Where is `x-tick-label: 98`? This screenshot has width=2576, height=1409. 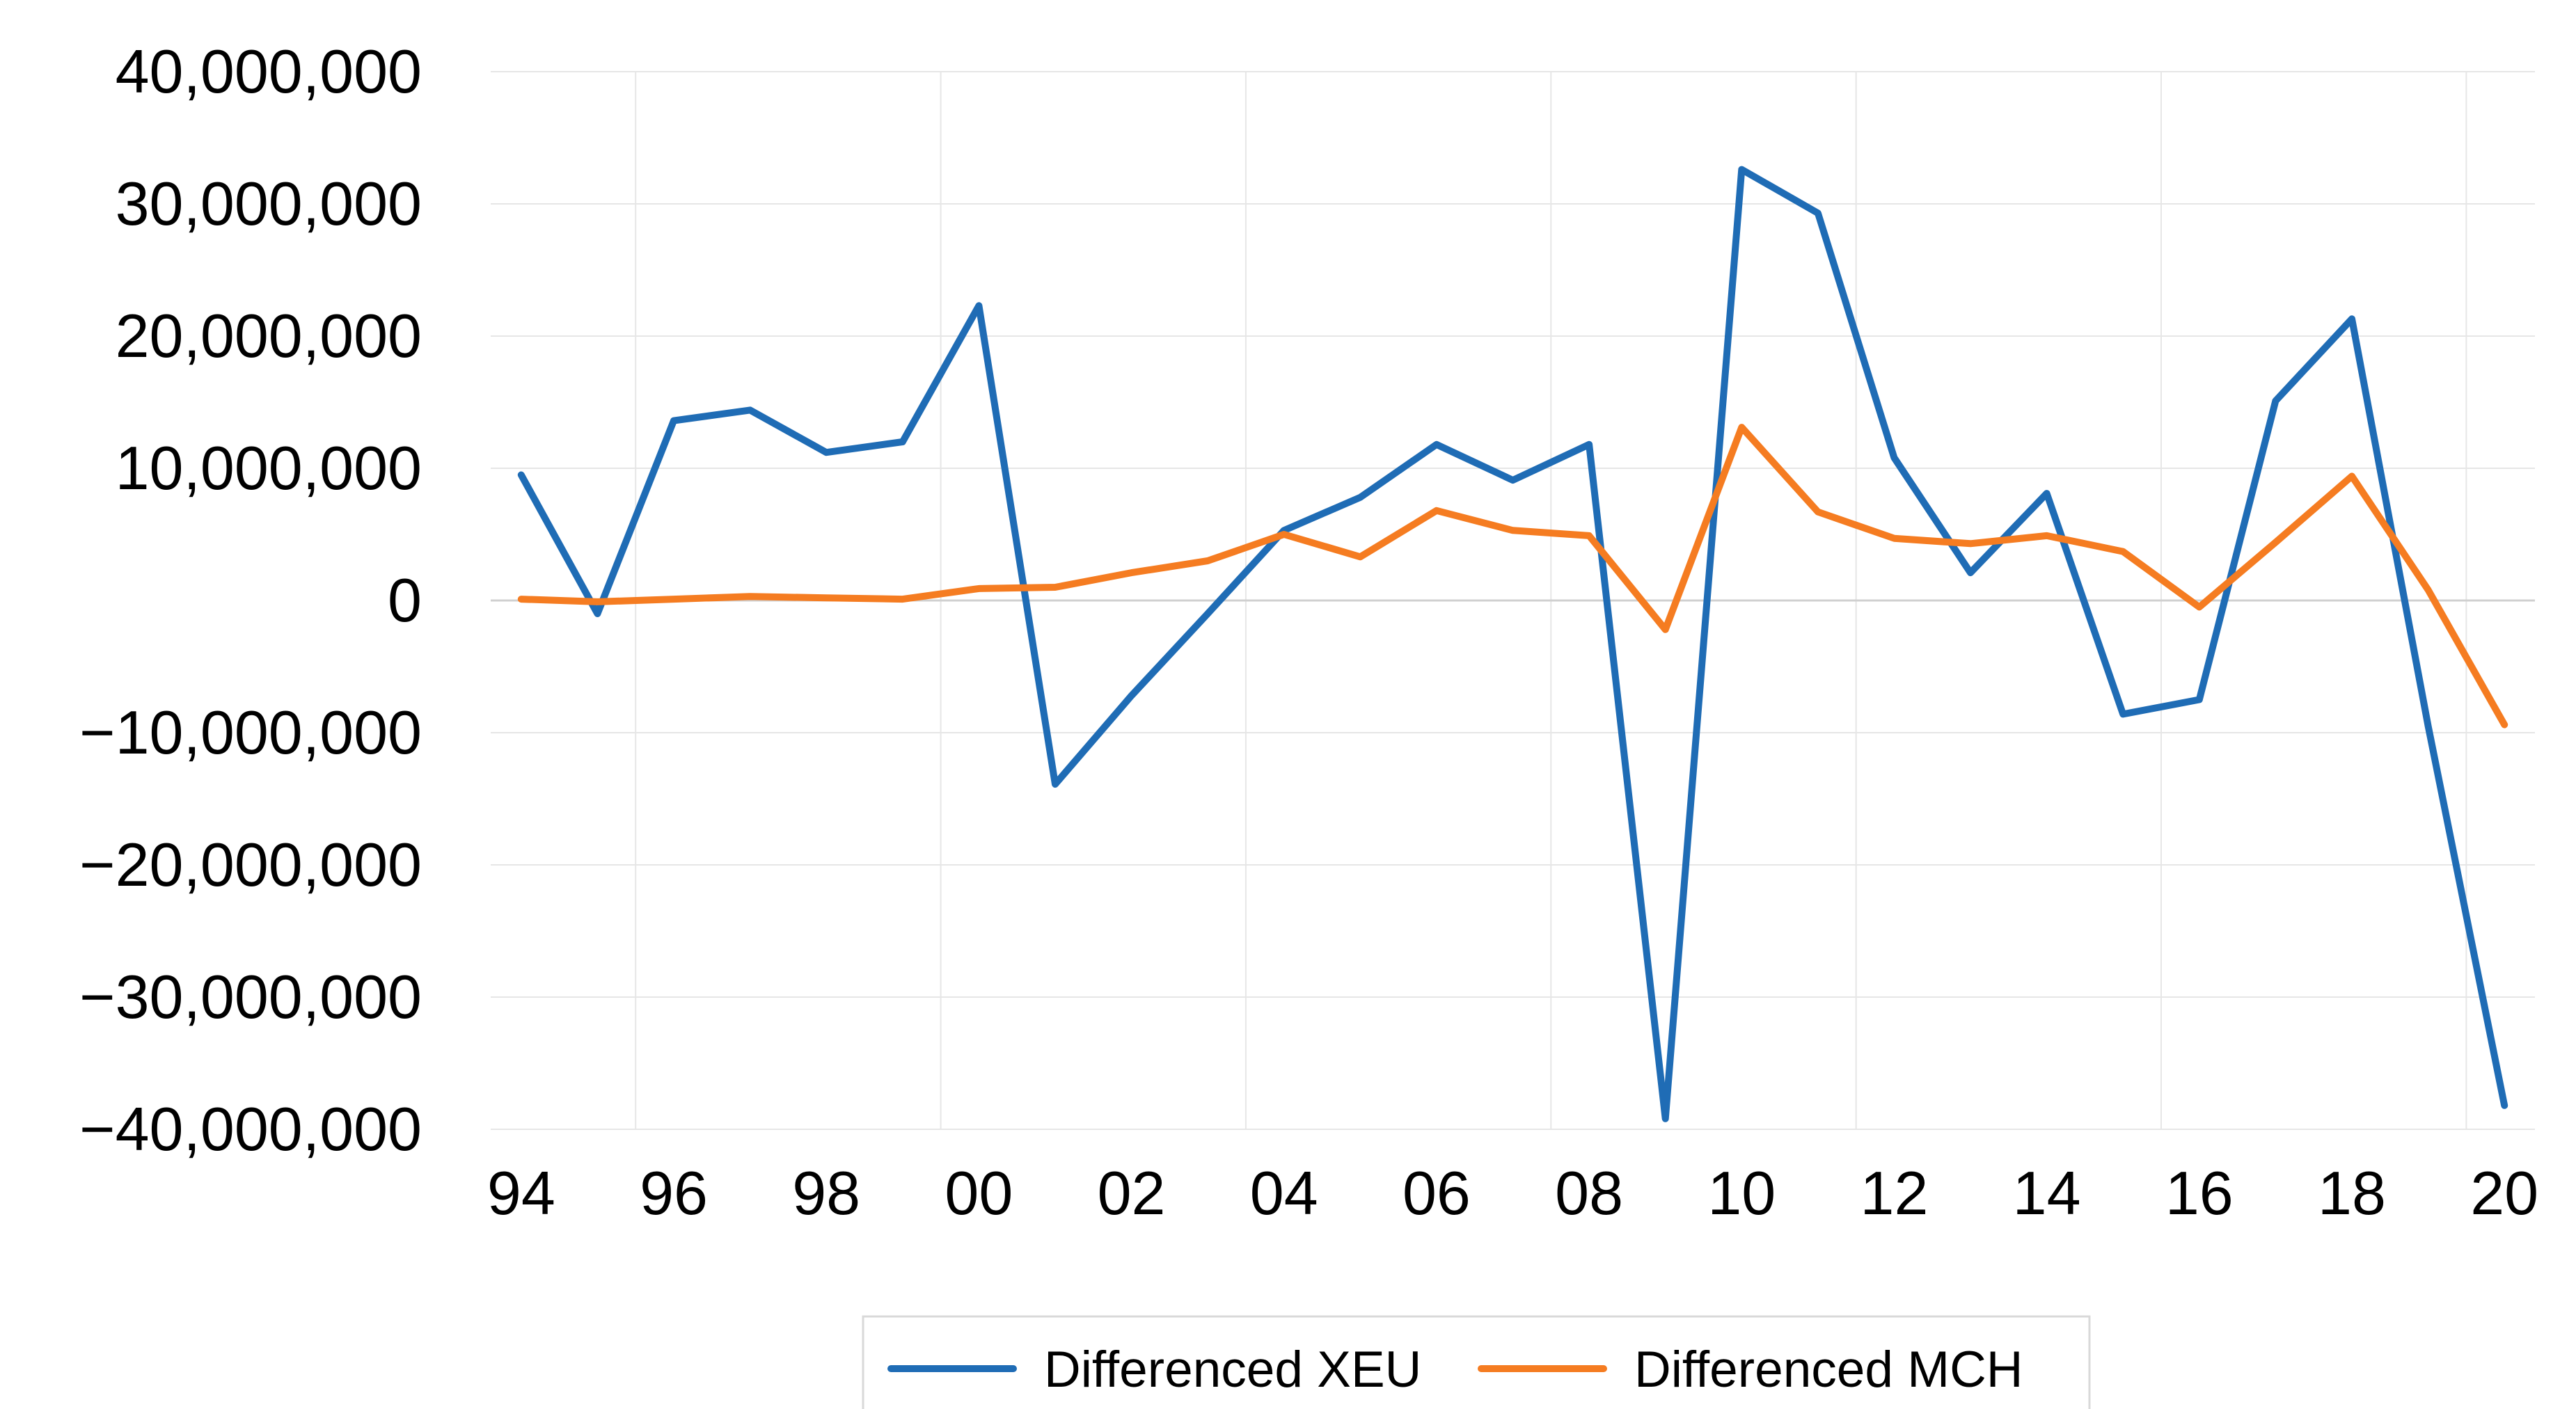 x-tick-label: 98 is located at coordinates (826, 1193).